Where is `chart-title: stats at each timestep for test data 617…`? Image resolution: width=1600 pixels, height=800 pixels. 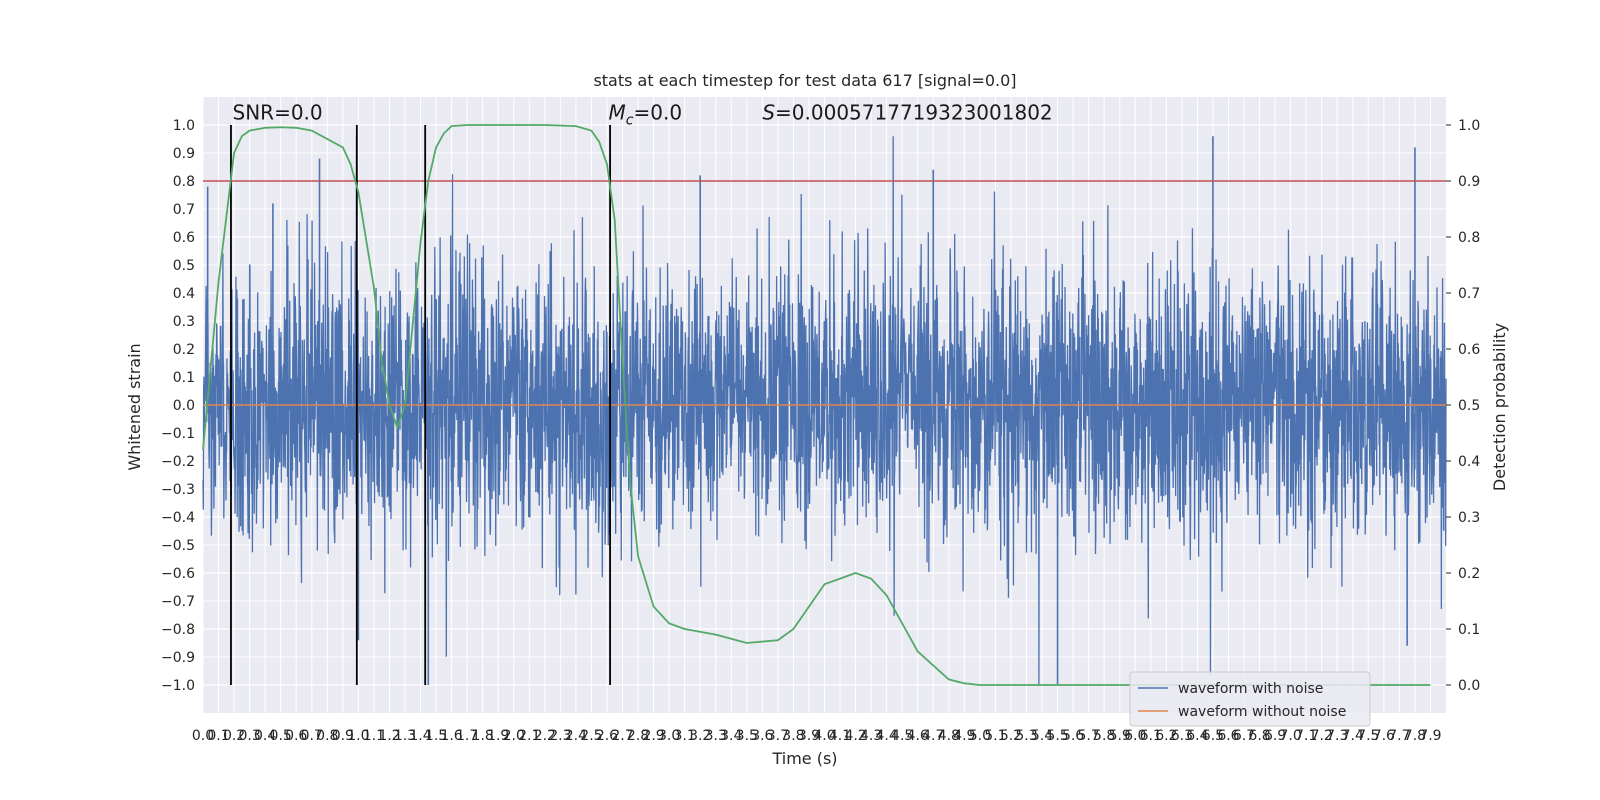
chart-title: stats at each timestep for test data 617… is located at coordinates (804, 80).